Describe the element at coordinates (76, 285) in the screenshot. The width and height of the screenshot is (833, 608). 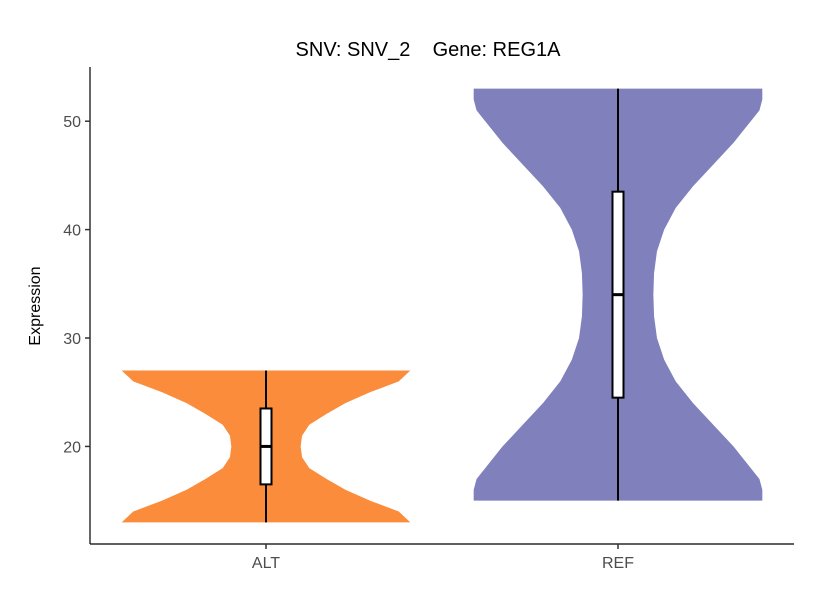
I see `y-ticks: 20 30 40 50` at that location.